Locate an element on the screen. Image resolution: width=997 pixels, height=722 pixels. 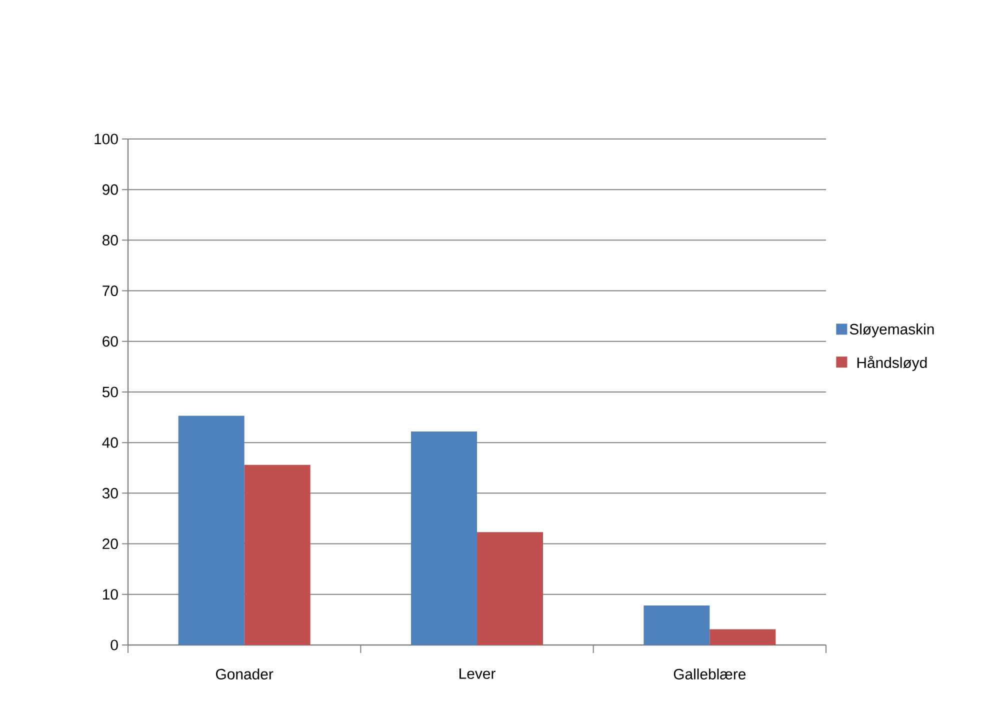
y-tick-label: 70 is located at coordinates (110, 290).